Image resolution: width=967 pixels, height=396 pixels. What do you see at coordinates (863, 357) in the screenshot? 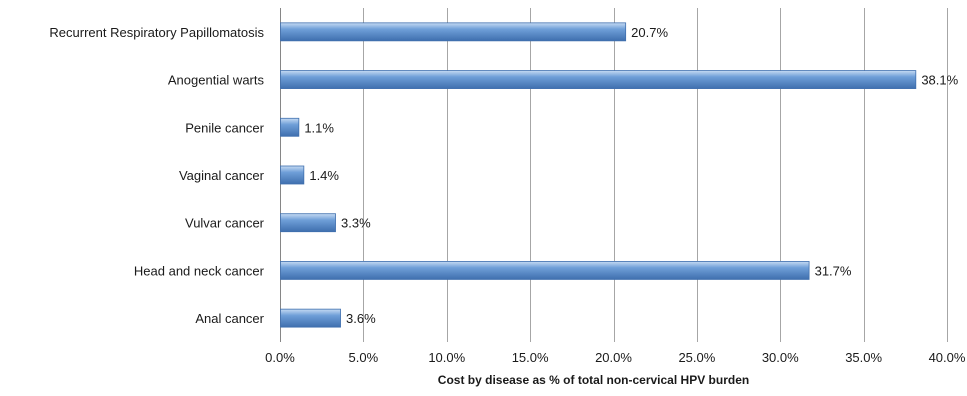
I see `x-tick-label: 35.0%` at bounding box center [863, 357].